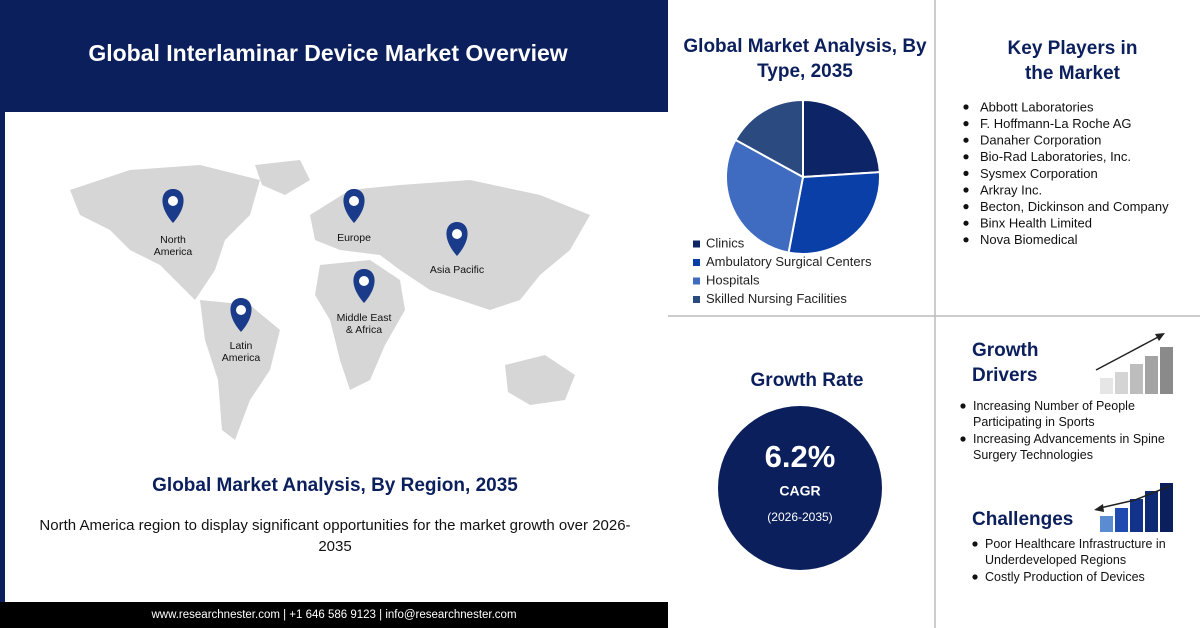  Describe the element at coordinates (776, 298) in the screenshot. I see `legend-label: Skilled Nursing Facilities` at that location.